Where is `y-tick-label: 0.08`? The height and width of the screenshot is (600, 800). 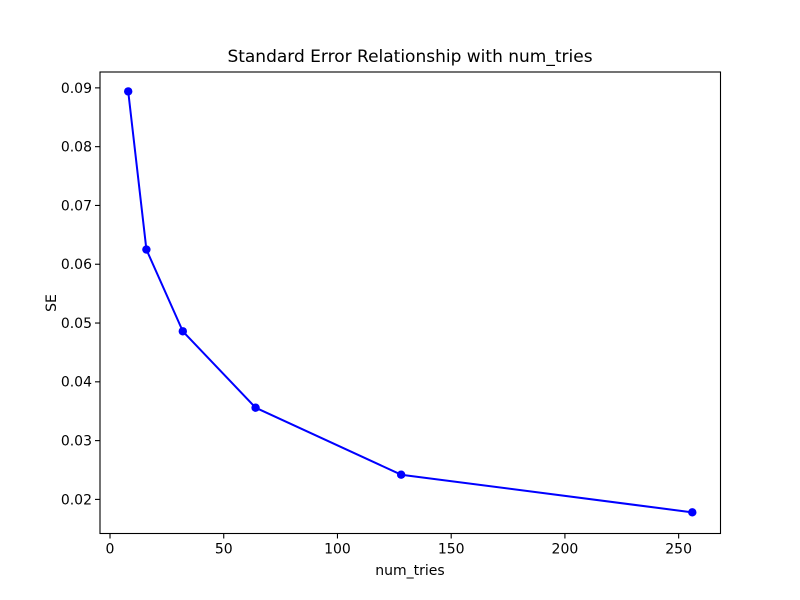 y-tick-label: 0.08 is located at coordinates (76, 148).